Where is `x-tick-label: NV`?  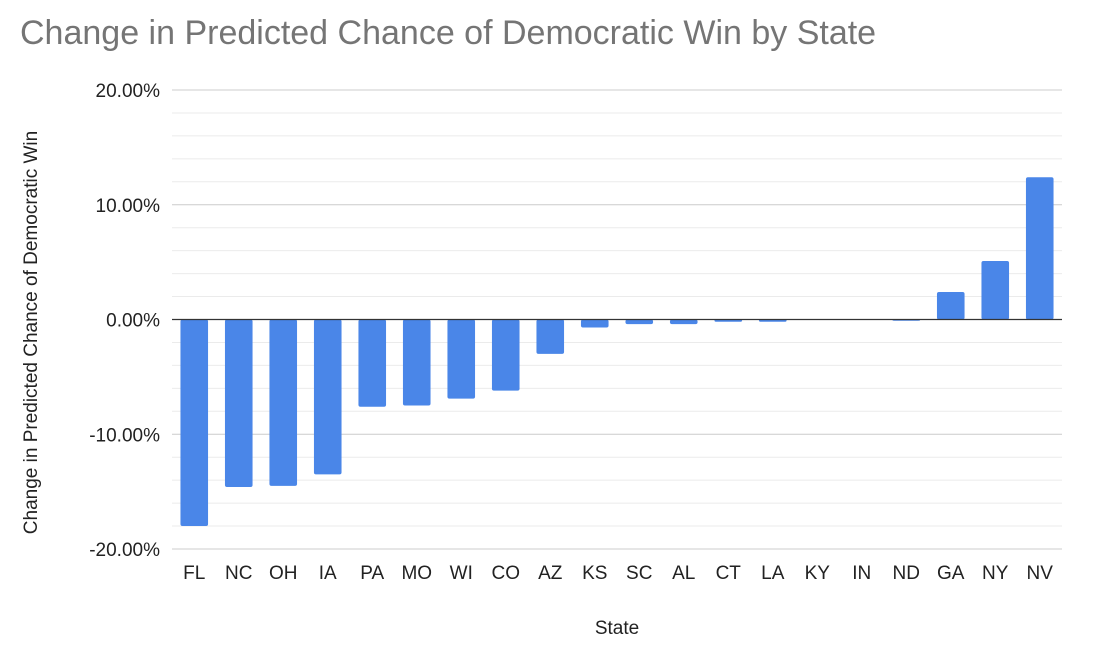 x-tick-label: NV is located at coordinates (1040, 573).